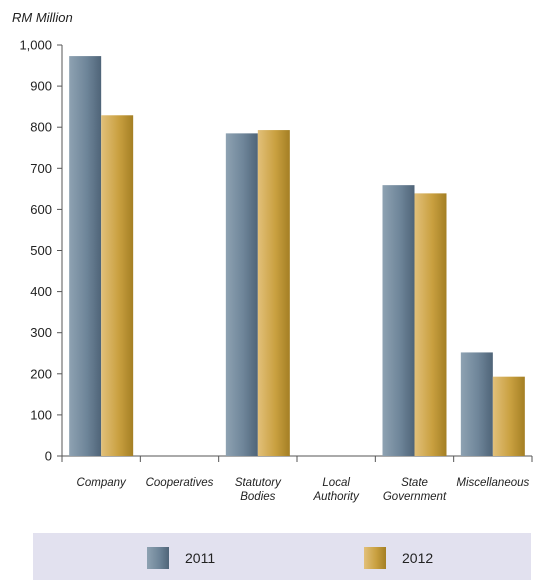 Image resolution: width=535 pixels, height=580 pixels. What do you see at coordinates (85, 256) in the screenshot?
I see `bar-2011-company` at bounding box center [85, 256].